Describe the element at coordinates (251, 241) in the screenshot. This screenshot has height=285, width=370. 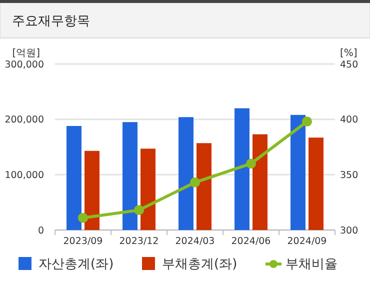
I see `x-tick-label: 2024/06` at that location.